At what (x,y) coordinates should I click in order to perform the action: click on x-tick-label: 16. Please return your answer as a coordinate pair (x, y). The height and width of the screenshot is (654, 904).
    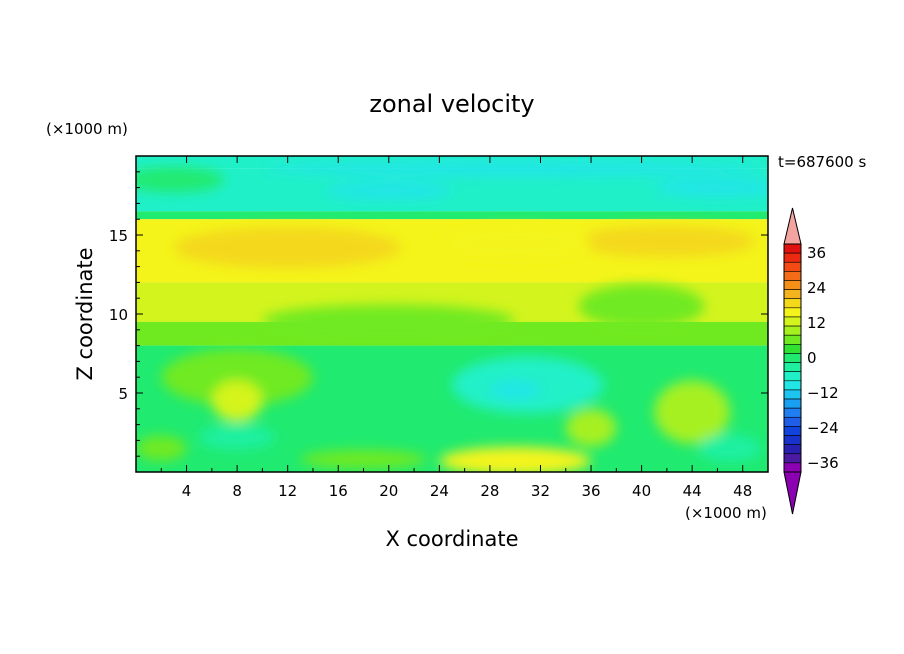
    Looking at the image, I should click on (338, 491).